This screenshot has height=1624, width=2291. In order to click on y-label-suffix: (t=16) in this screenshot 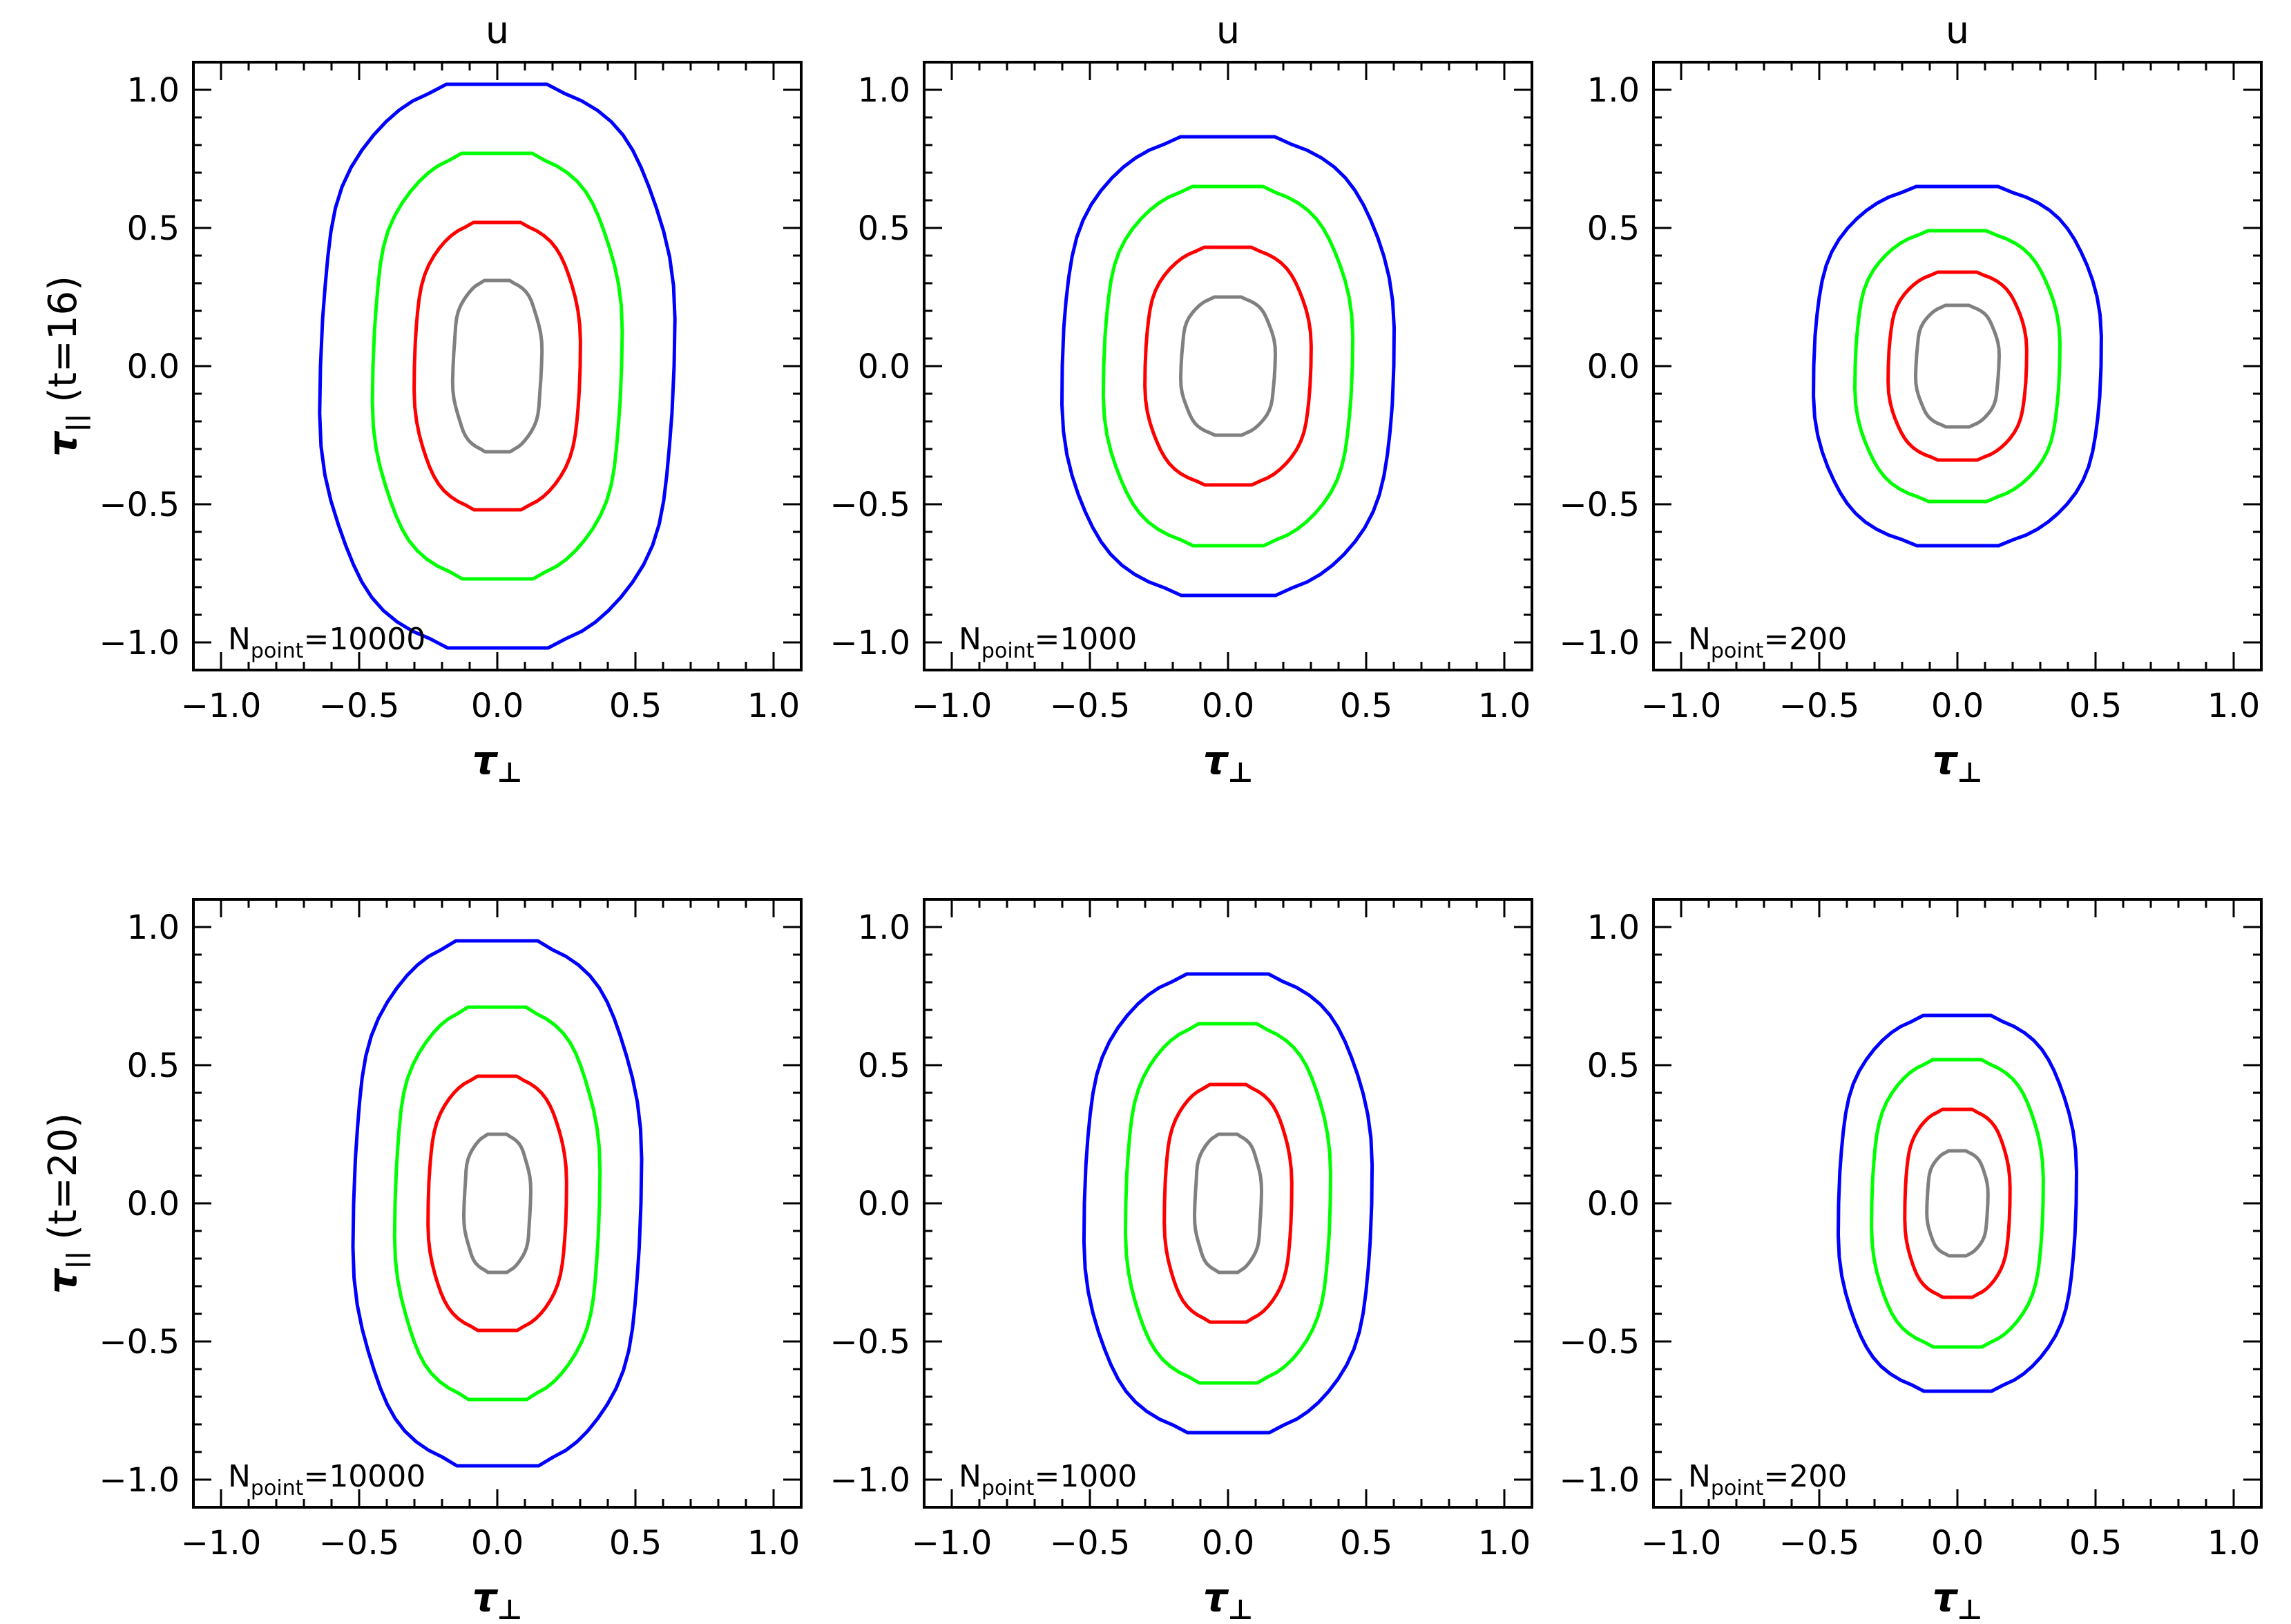, I will do `click(64, 339)`.